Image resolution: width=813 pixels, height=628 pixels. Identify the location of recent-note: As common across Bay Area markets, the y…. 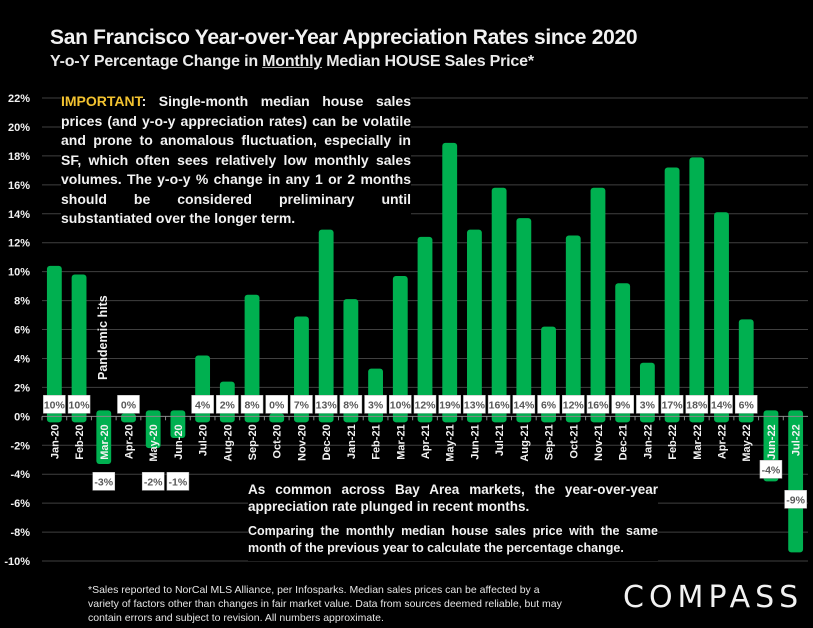
(453, 519).